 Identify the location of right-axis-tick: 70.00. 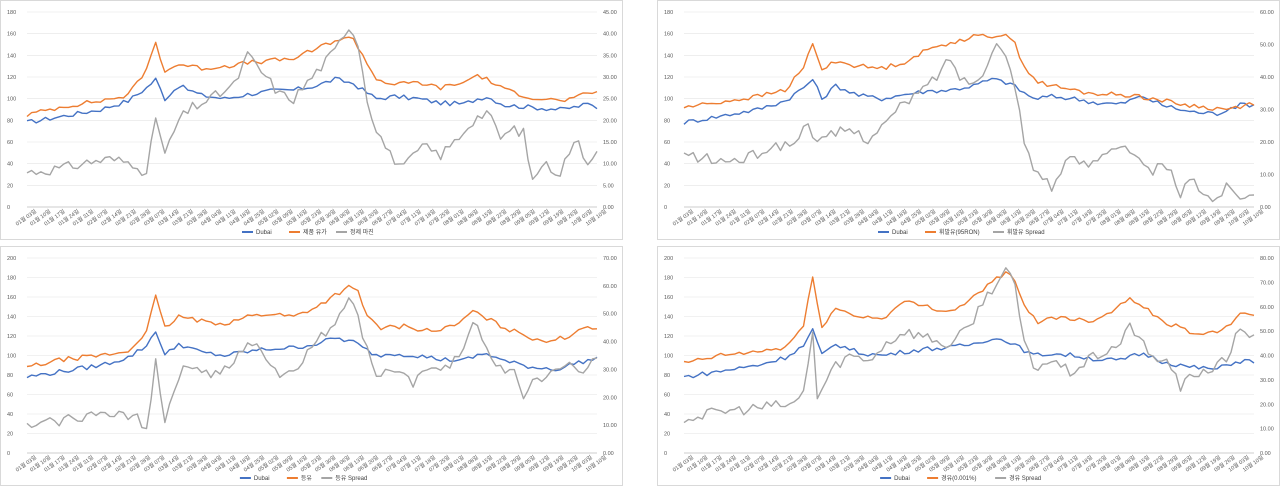
(1267, 283).